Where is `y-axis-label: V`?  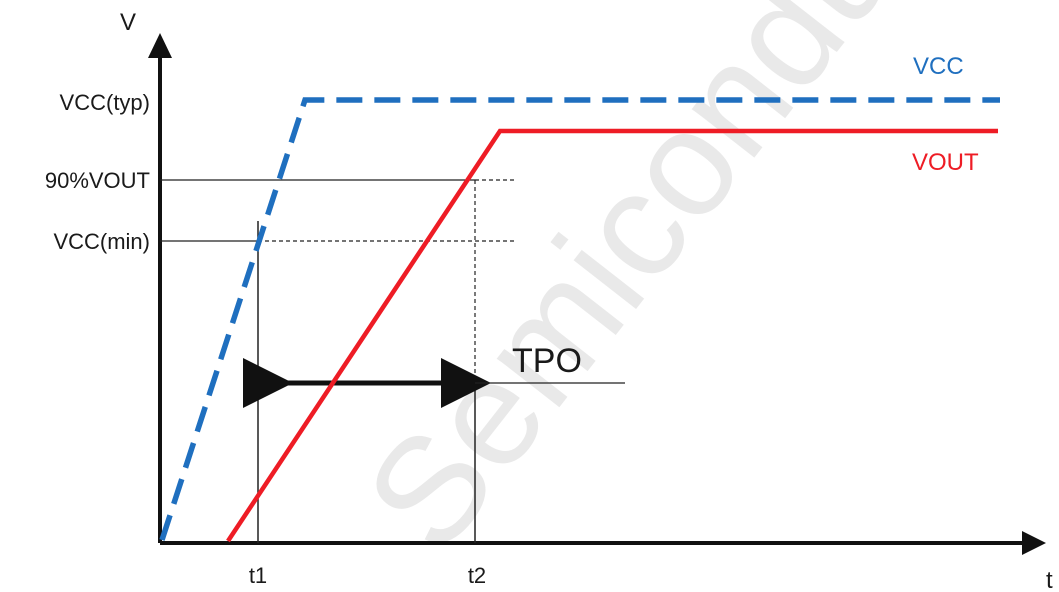 y-axis-label: V is located at coordinates (128, 22).